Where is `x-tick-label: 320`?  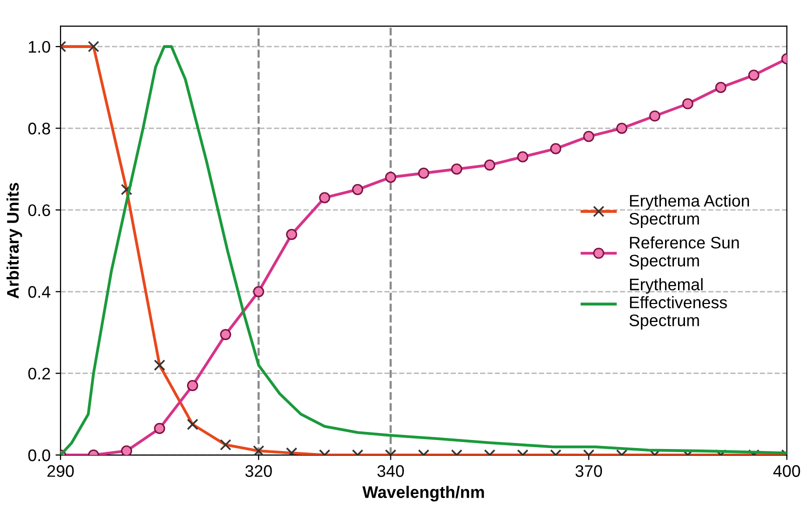 x-tick-label: 320 is located at coordinates (258, 471).